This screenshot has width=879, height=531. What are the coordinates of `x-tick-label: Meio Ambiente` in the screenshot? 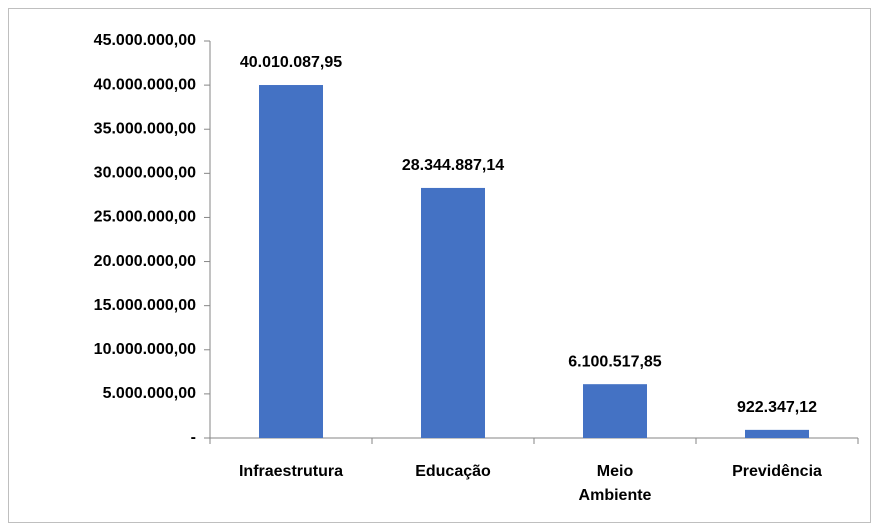 It's located at (615, 483).